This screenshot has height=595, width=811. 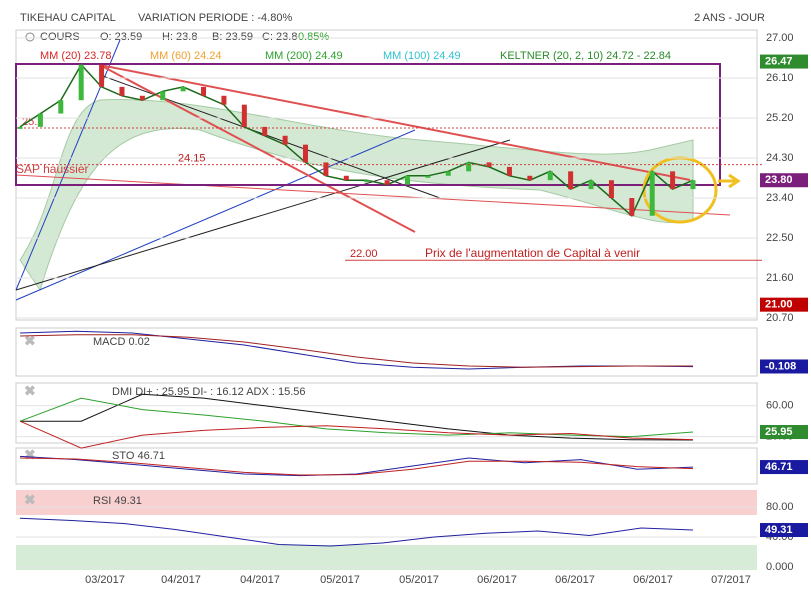 What do you see at coordinates (364, 254) in the screenshot?
I see `level-label: 22.00` at bounding box center [364, 254].